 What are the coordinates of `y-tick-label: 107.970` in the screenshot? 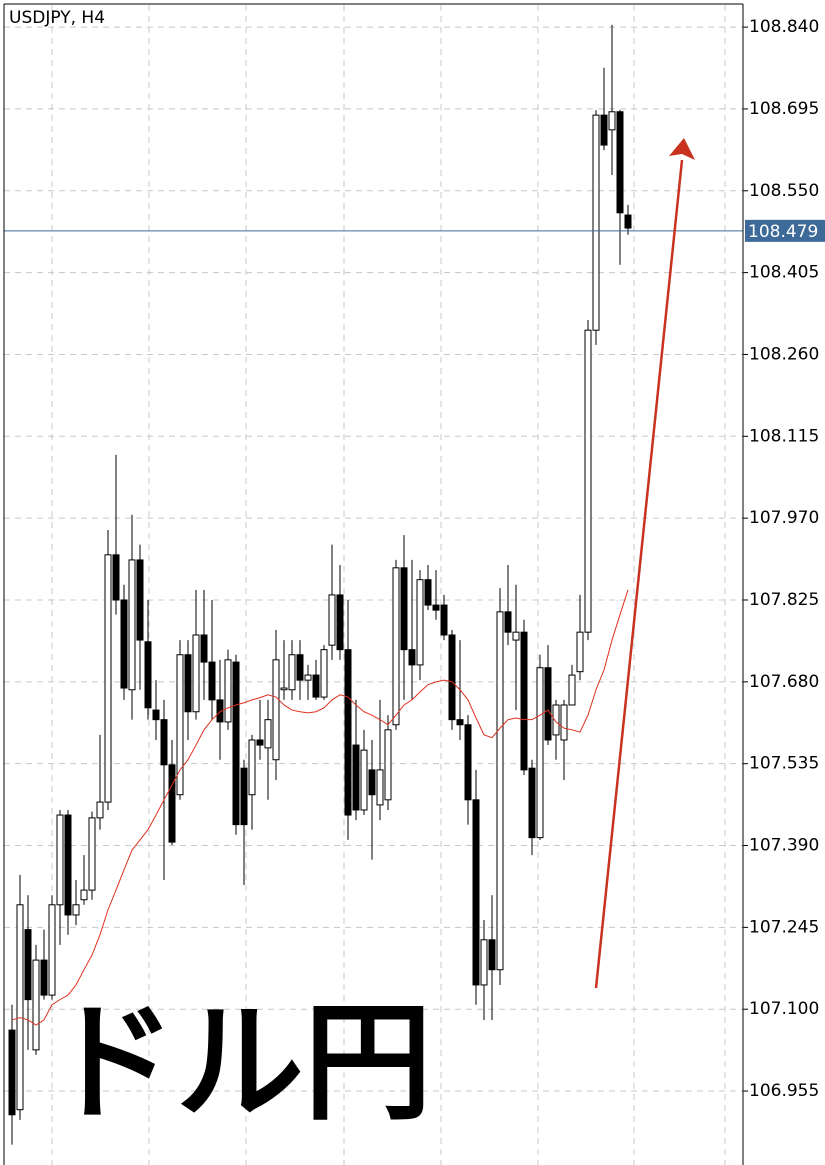 It's located at (784, 518).